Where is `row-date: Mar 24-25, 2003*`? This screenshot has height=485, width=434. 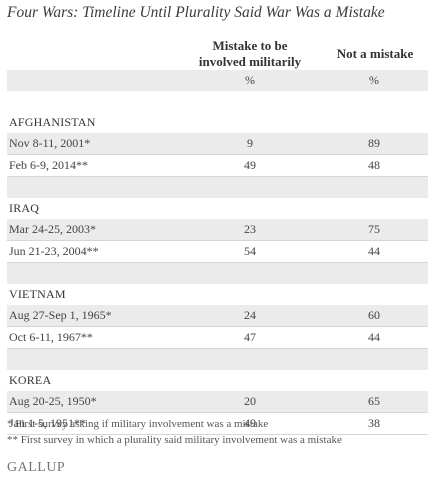
row-date: Mar 24-25, 2003* is located at coordinates (52, 229).